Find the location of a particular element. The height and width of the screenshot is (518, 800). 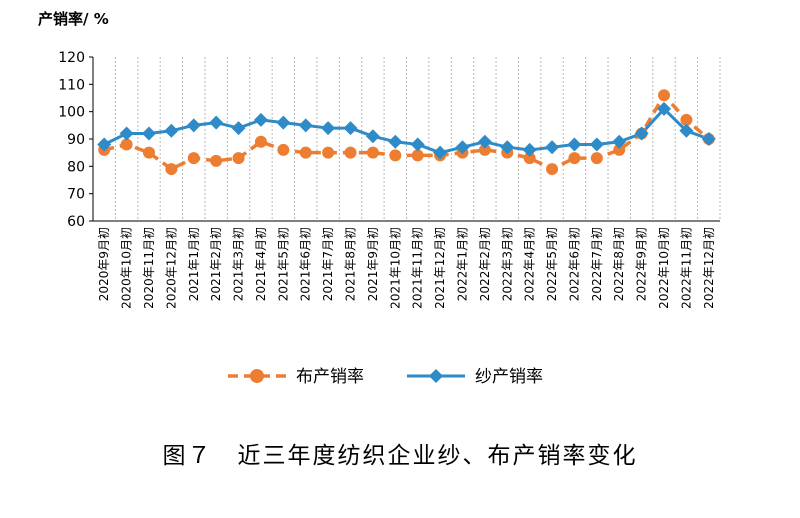

x-tick-label: 2022年12月初 is located at coordinates (709, 268).